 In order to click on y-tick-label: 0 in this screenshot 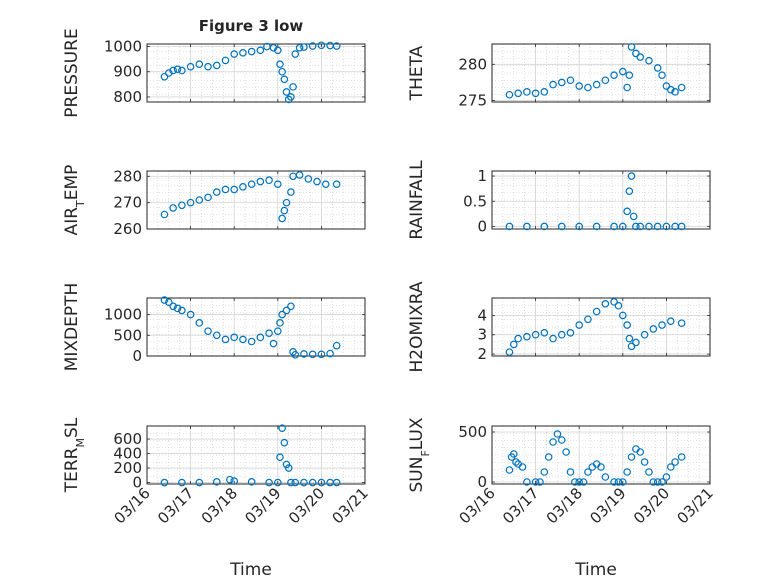, I will do `click(137, 483)`.